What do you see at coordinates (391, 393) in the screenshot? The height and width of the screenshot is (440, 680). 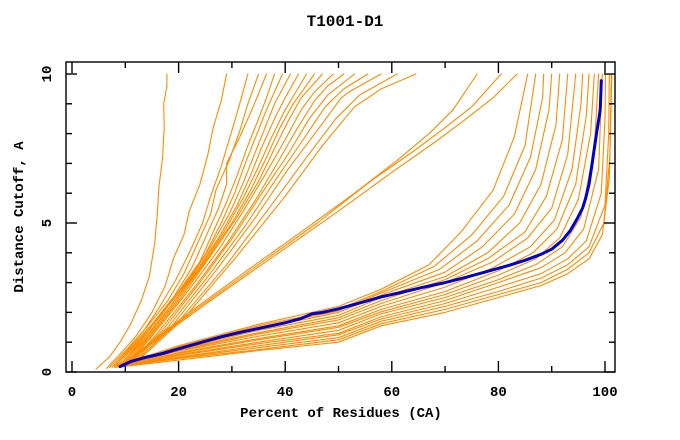 I see `x-tick-label: 60` at bounding box center [391, 393].